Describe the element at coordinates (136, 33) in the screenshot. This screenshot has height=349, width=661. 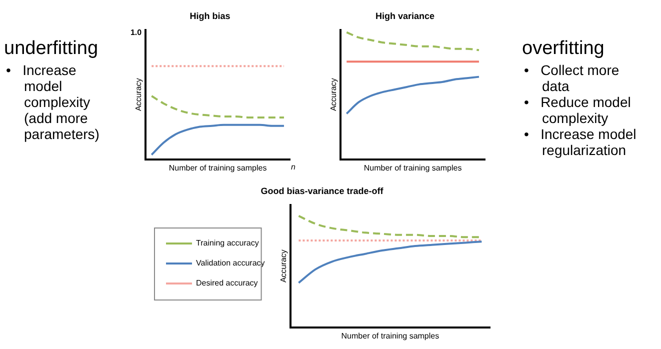
I see `text: 1.0` at that location.